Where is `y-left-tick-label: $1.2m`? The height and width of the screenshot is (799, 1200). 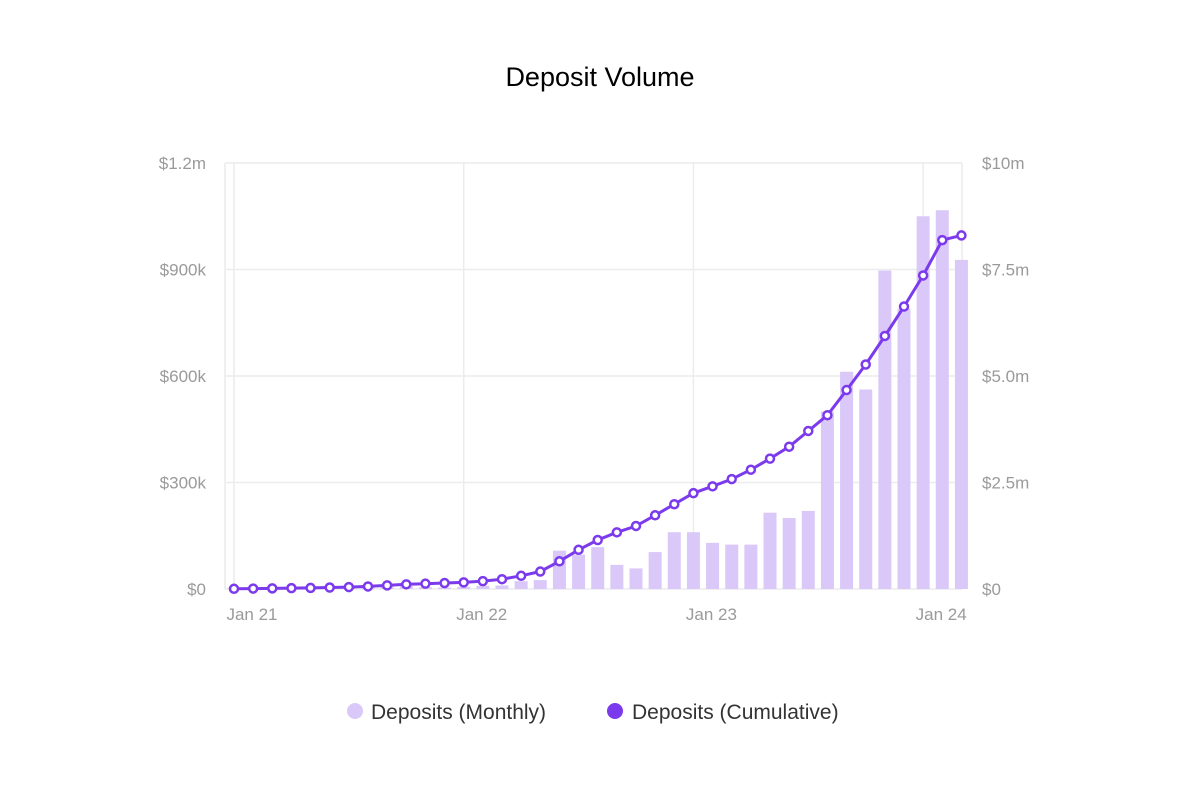 y-left-tick-label: $1.2m is located at coordinates (182, 163).